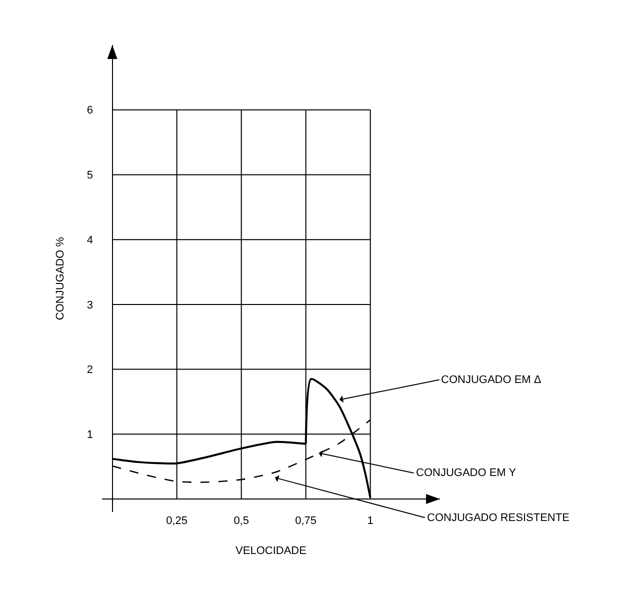 The width and height of the screenshot is (641, 591). I want to click on y-tick-label: 6, so click(89, 110).